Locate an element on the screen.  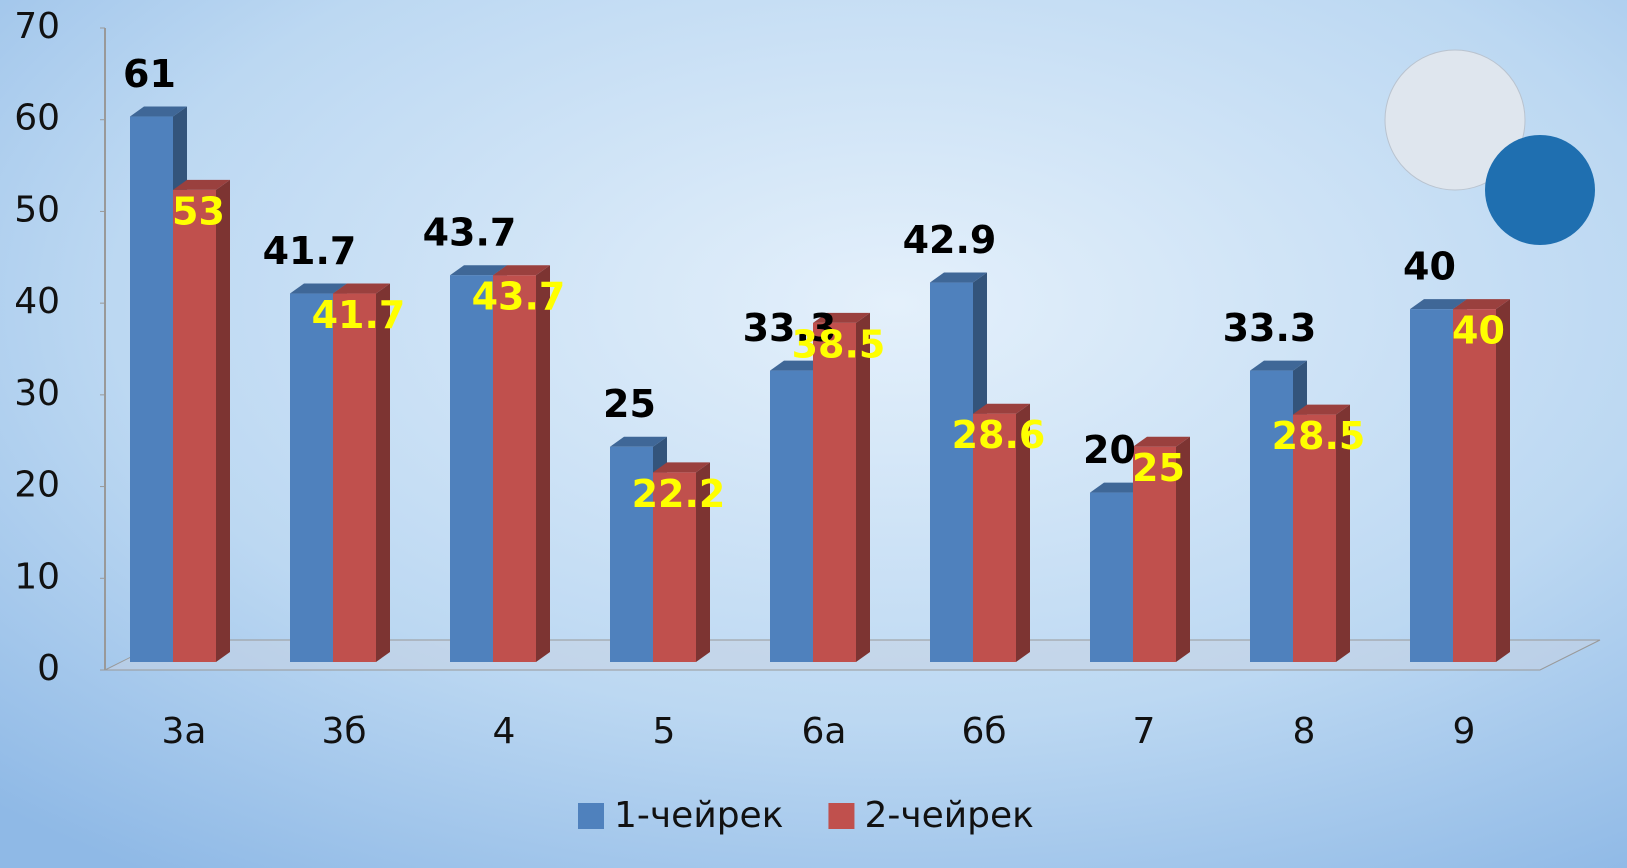
x-tick-label: 3а is located at coordinates (184, 731).